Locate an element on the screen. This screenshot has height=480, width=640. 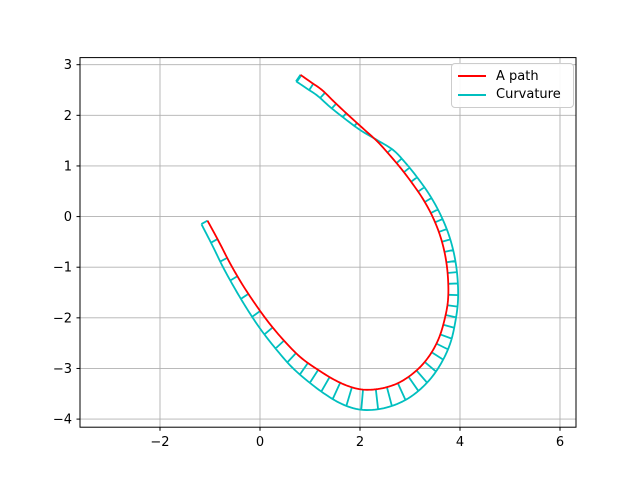
legend-label-curvature: Curvature is located at coordinates (528, 95).